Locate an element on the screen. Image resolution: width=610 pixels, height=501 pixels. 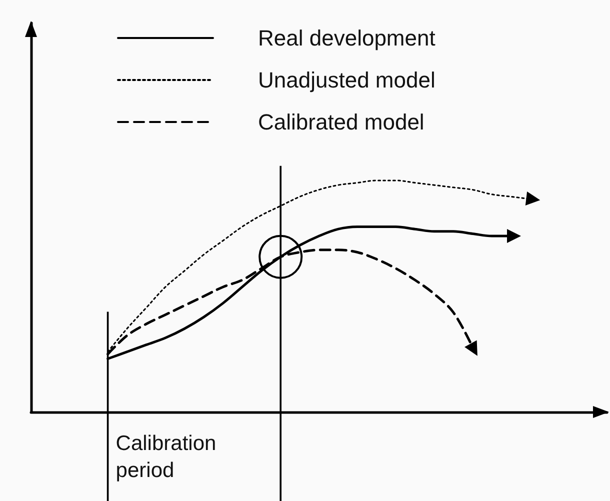
legend-label: Real development is located at coordinates (347, 38).